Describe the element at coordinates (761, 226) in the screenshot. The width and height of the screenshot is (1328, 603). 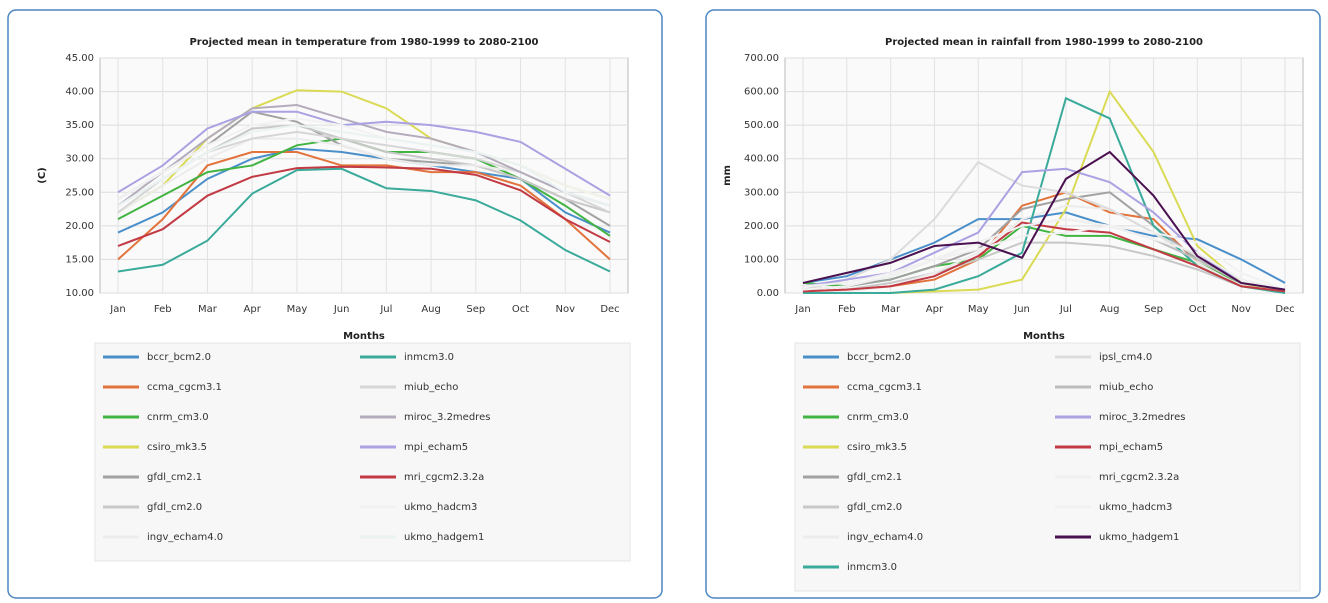
I see `y-tick-label: 200.00` at that location.